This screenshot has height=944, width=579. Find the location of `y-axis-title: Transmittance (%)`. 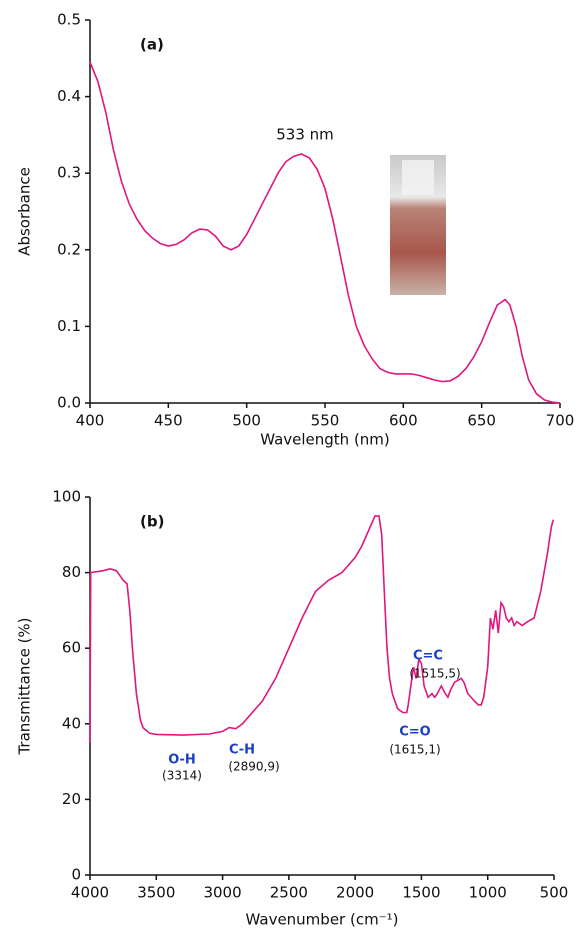

y-axis-title: Transmittance (%) is located at coordinates (25, 686).